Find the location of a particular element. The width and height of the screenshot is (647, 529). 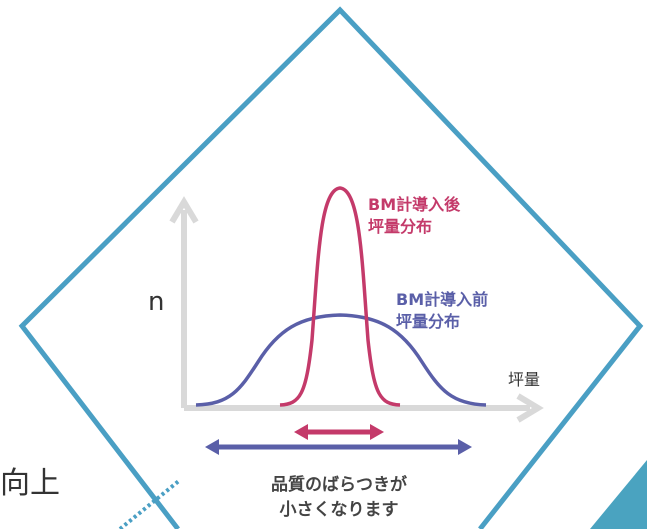

x-axis is located at coordinates (364, 408).